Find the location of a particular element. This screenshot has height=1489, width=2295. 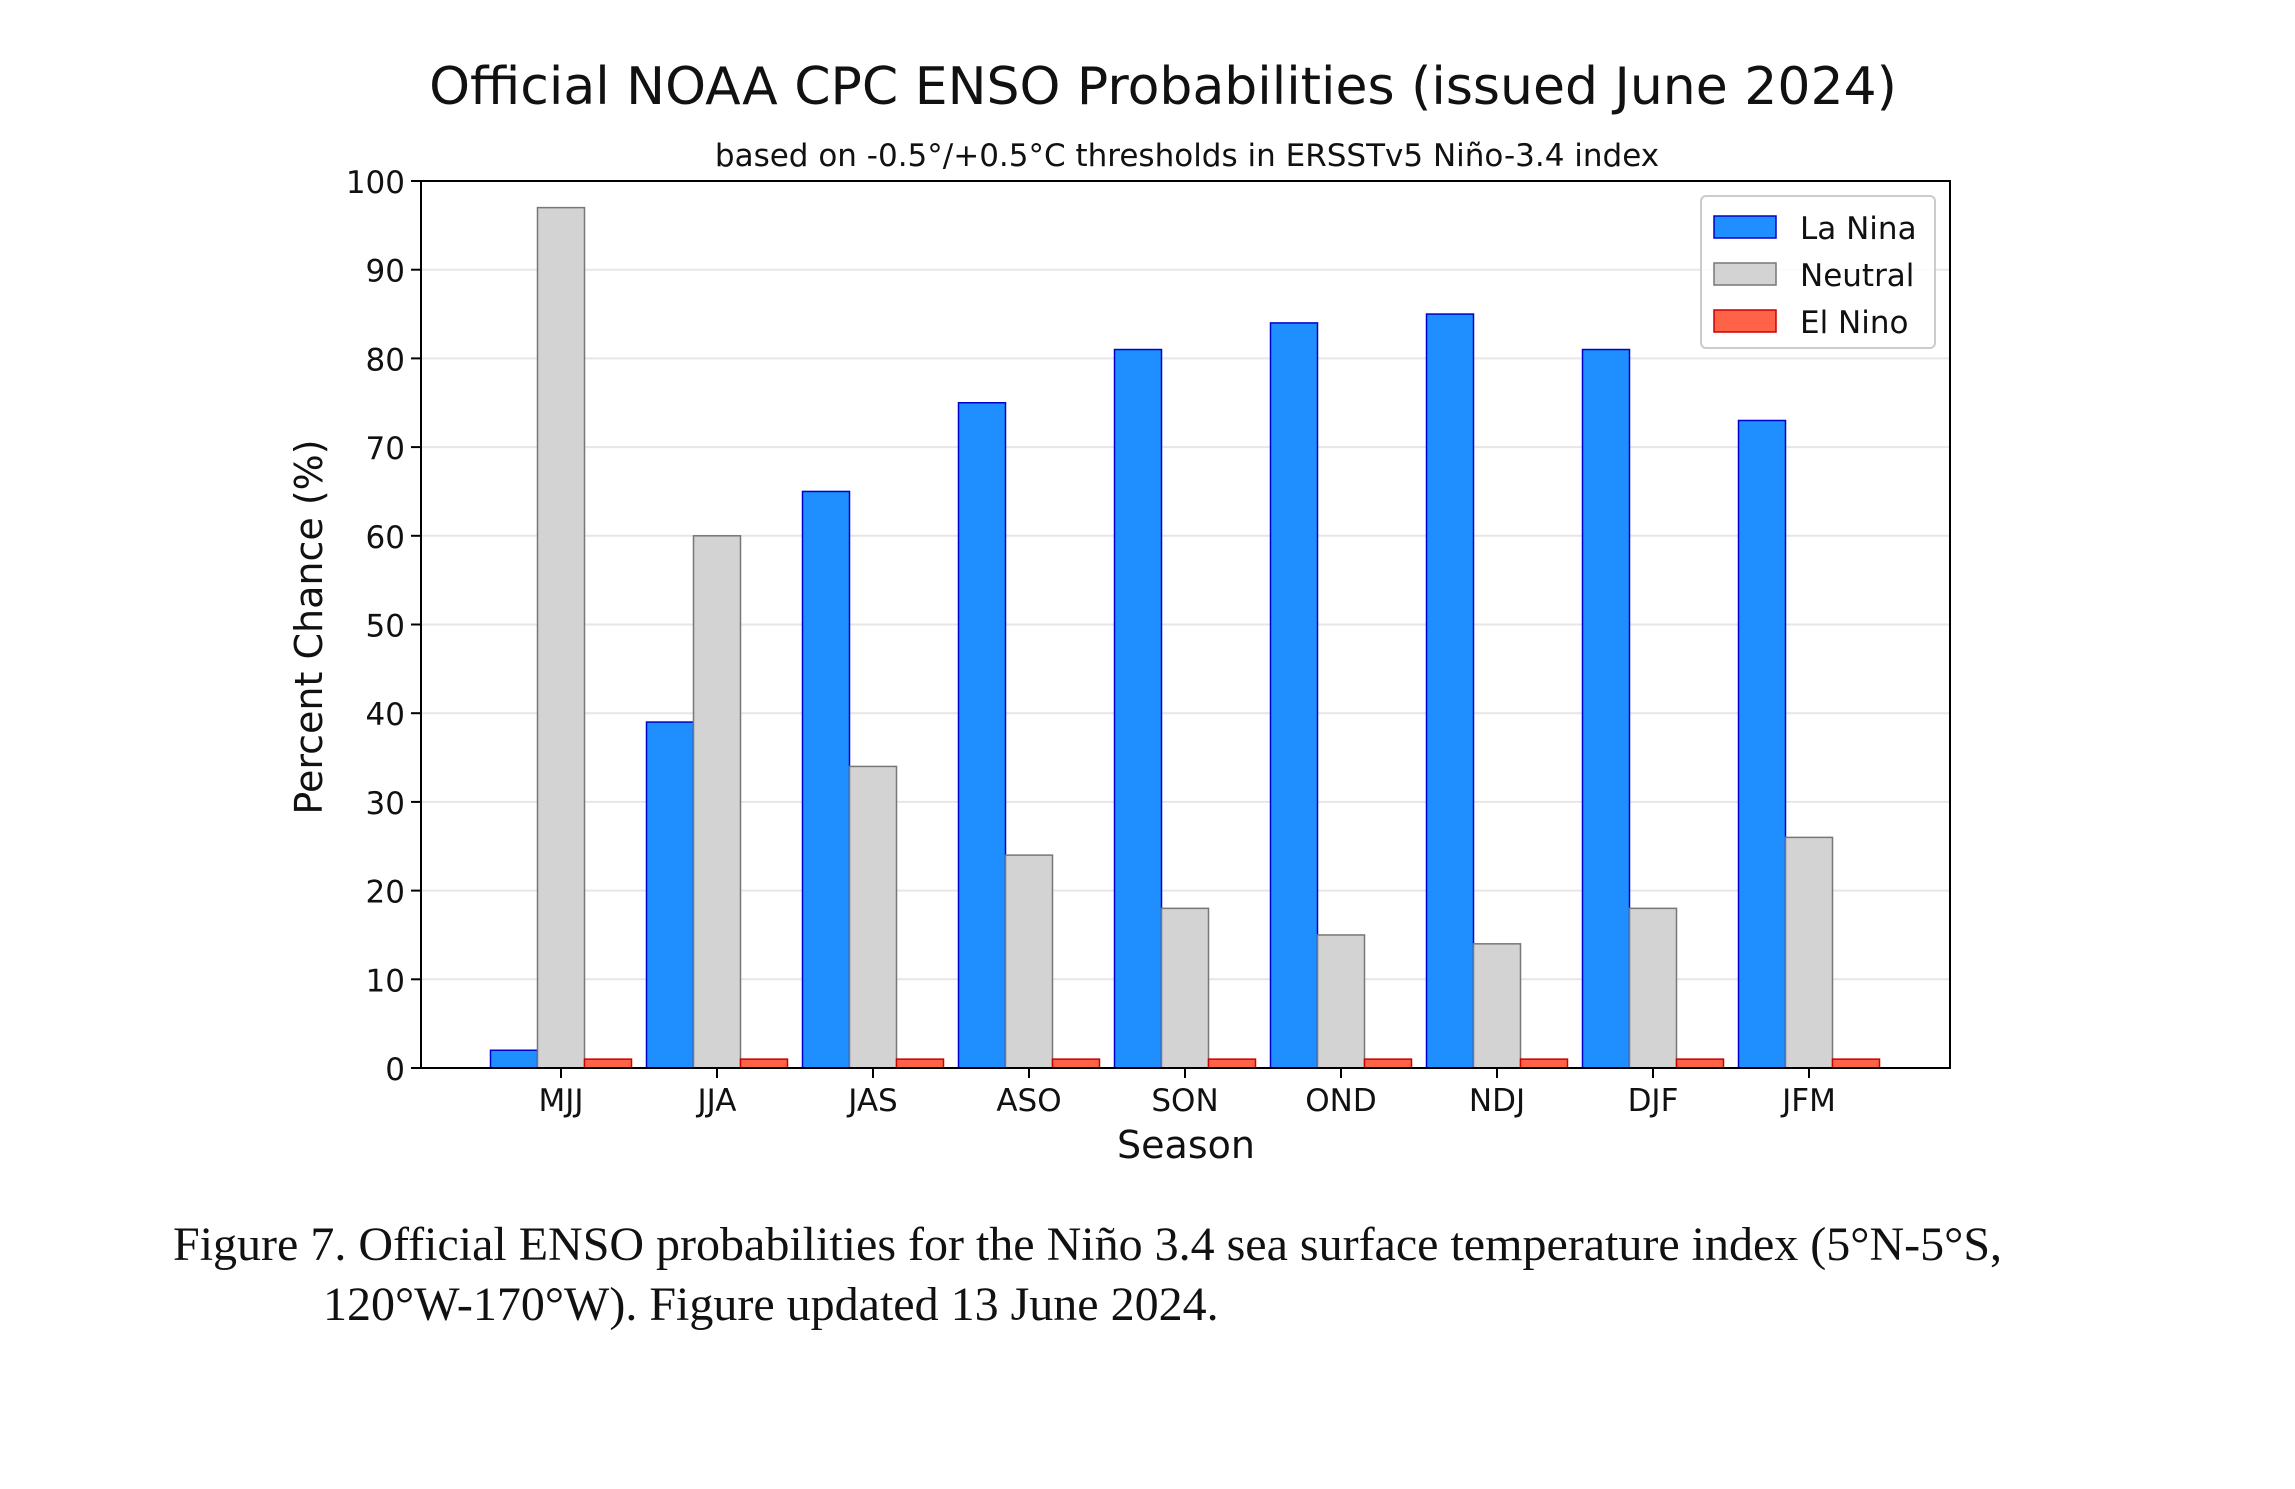

bar-el-nino-mjj is located at coordinates (608, 1063).